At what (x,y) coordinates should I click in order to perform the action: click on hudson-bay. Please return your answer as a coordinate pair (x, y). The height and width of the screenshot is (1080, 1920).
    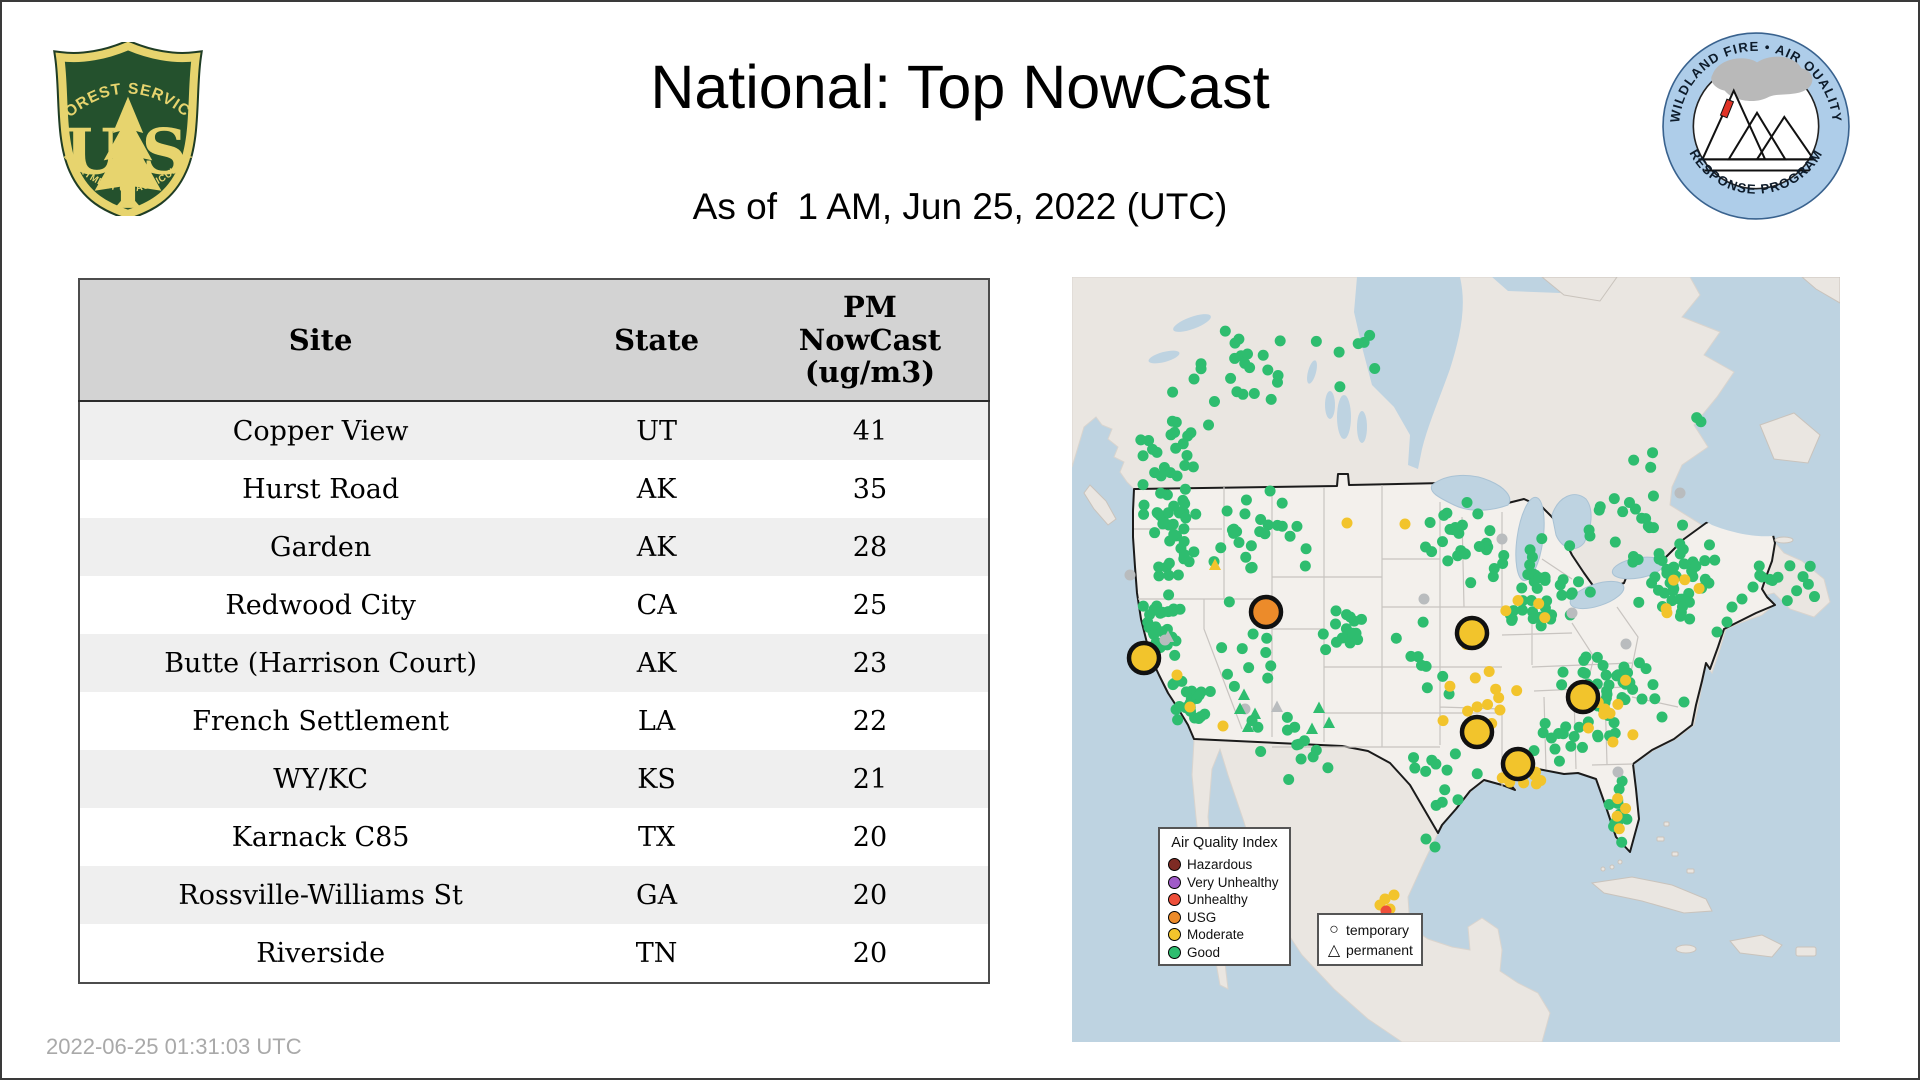
    Looking at the image, I should click on (1408, 373).